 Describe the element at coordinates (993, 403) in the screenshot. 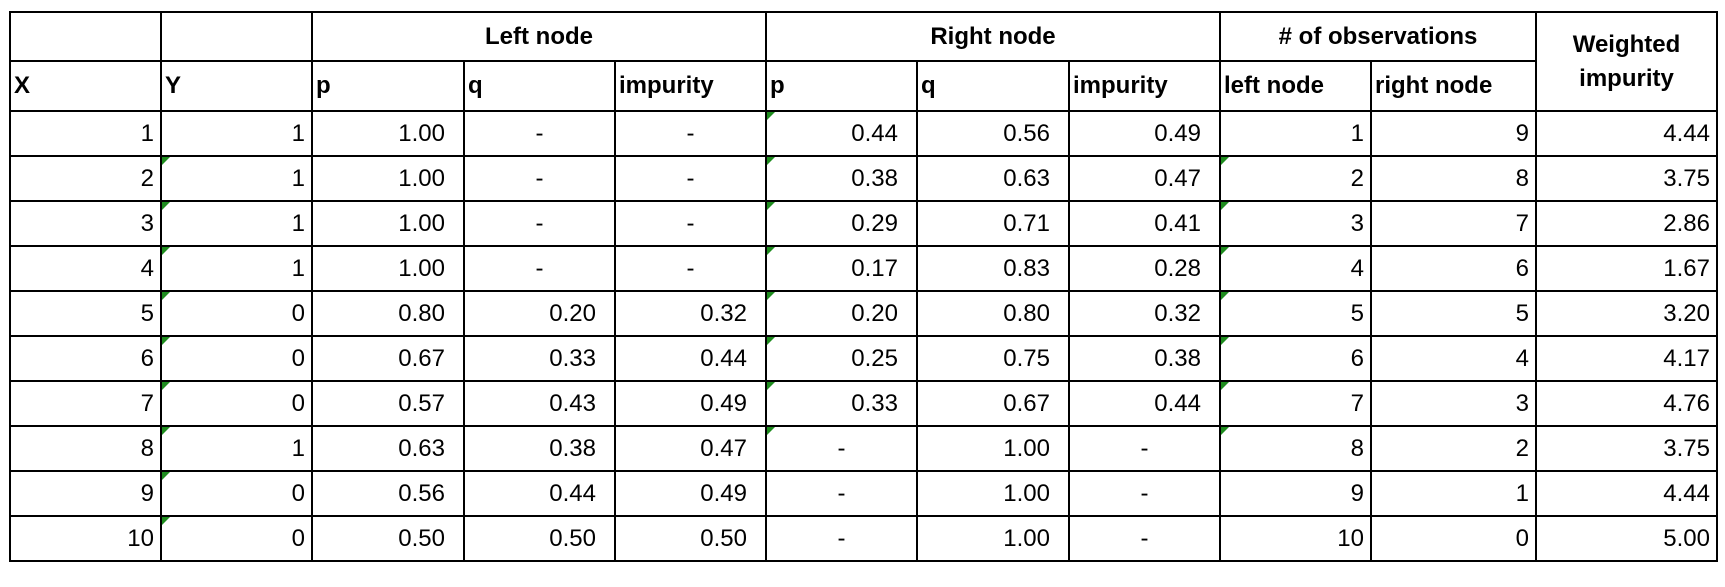

I see `table-cell: 0.67` at that location.